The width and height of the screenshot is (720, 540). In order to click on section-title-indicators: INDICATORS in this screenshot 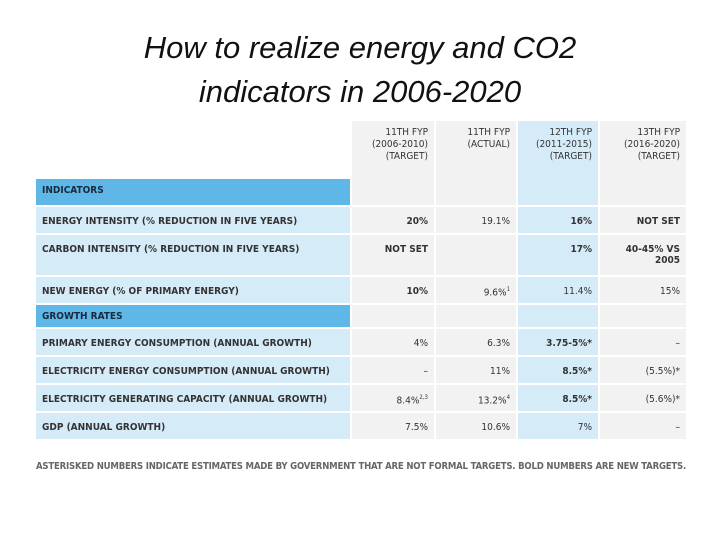, I will do `click(193, 193)`.